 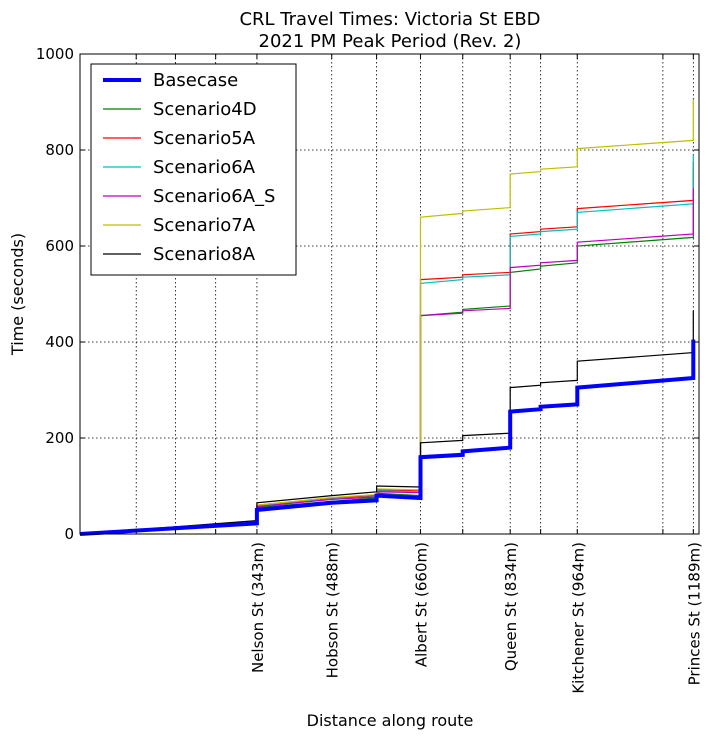 I want to click on x-axis-label: Distance along route, so click(x=390, y=720).